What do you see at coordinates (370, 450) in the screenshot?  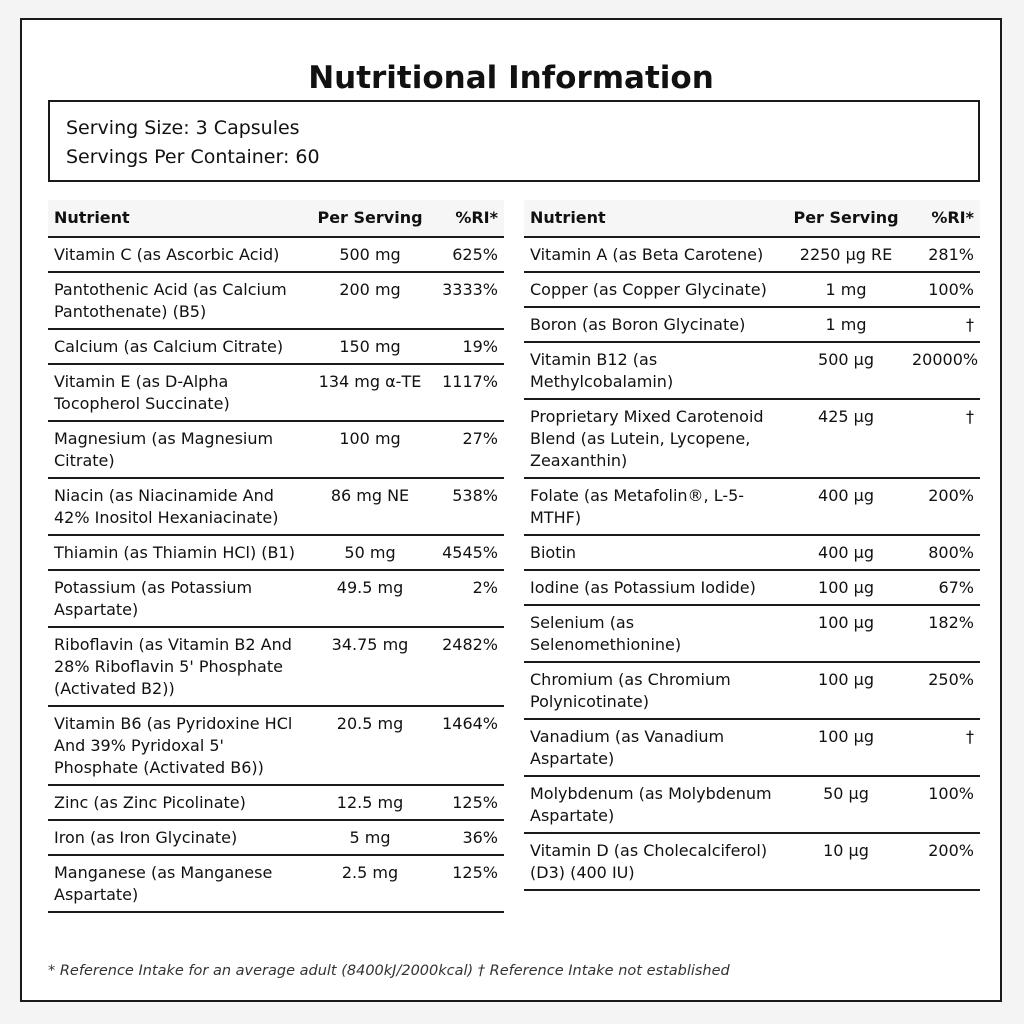 I see `per-serving-value: 100 mg` at bounding box center [370, 450].